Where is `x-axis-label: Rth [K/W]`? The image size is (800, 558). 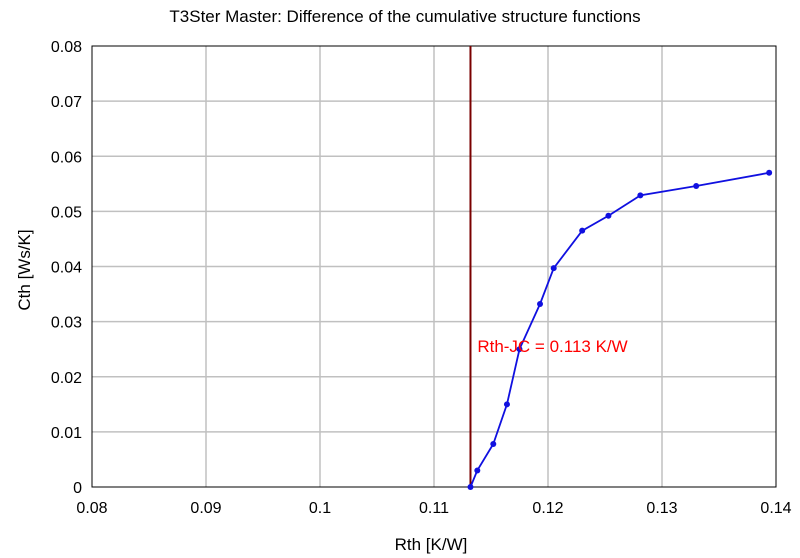 x-axis-label: Rth [K/W] is located at coordinates (431, 544).